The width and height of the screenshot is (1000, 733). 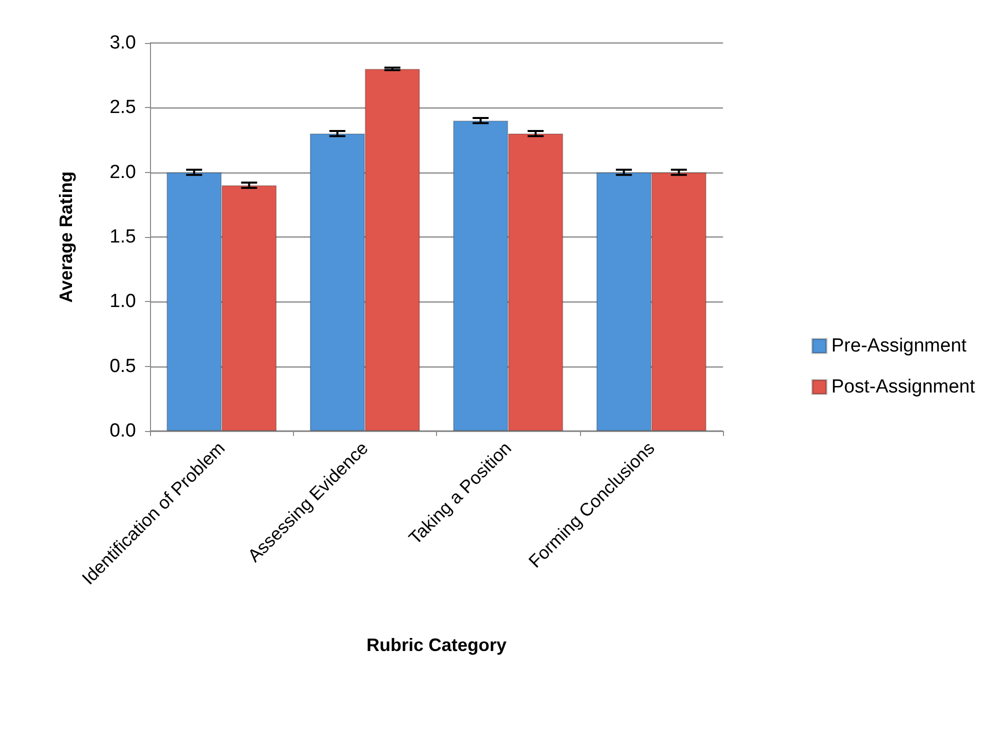 What do you see at coordinates (123, 107) in the screenshot?
I see `y-tick-label: 2.5` at bounding box center [123, 107].